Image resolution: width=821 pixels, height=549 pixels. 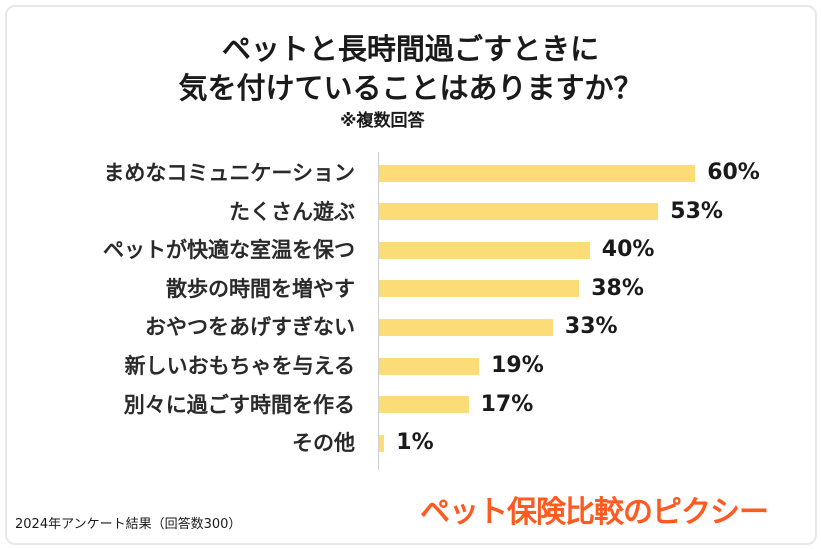 I want to click on chart-title-line1: ペットと長時間過ごすときに, so click(x=410, y=49).